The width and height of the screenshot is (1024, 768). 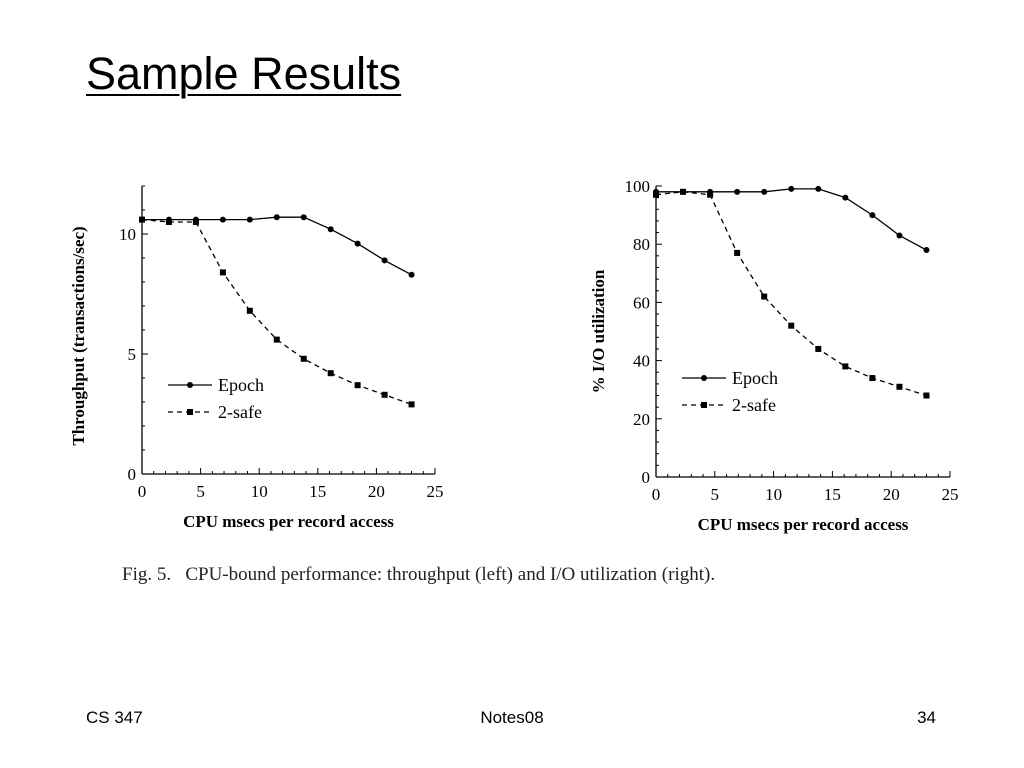 I want to click on footer-course: CS 347, so click(x=114, y=717).